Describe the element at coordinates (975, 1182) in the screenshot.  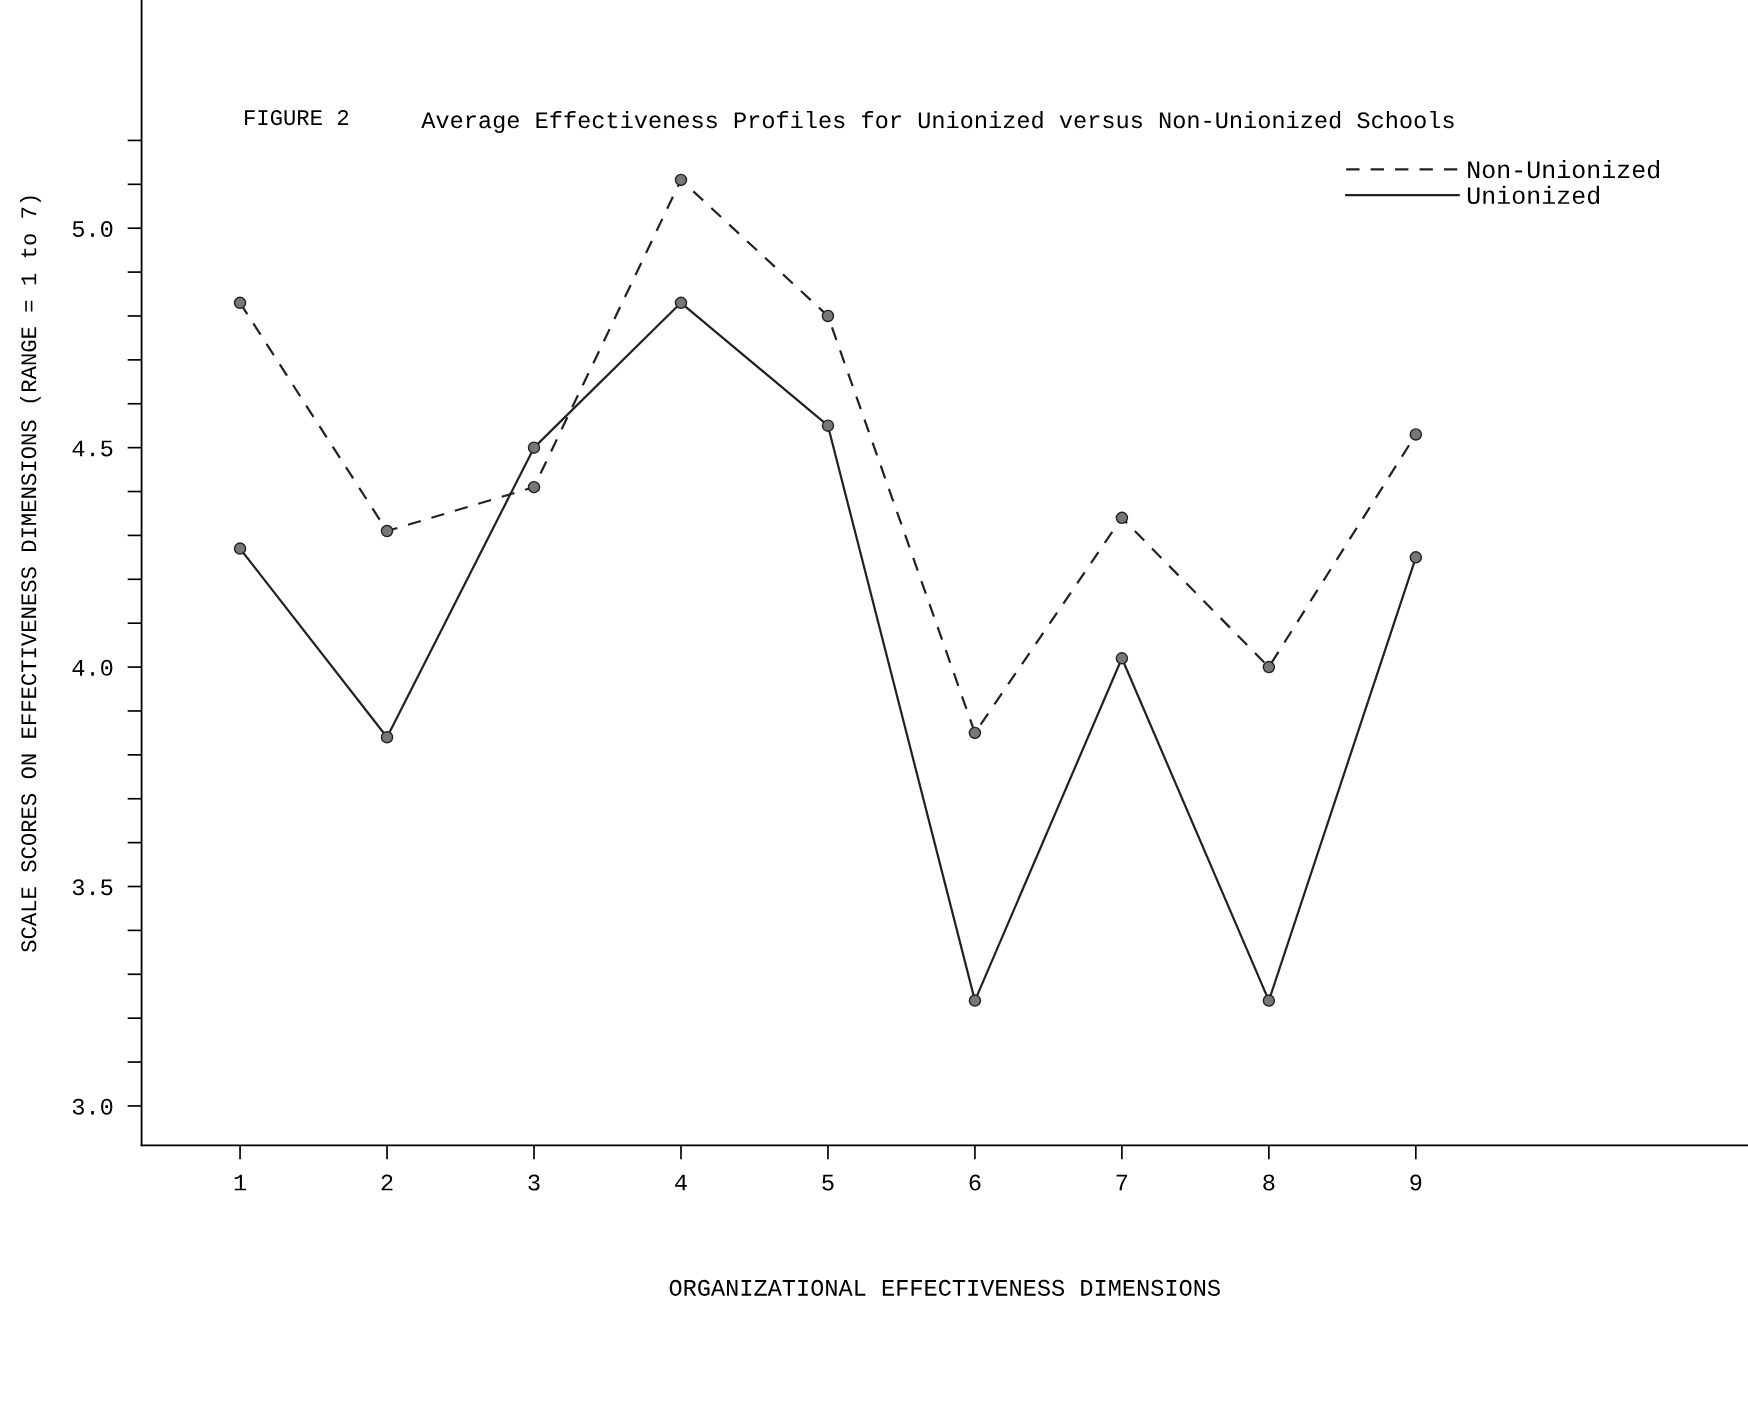
I see `x-tick-label: 6` at that location.